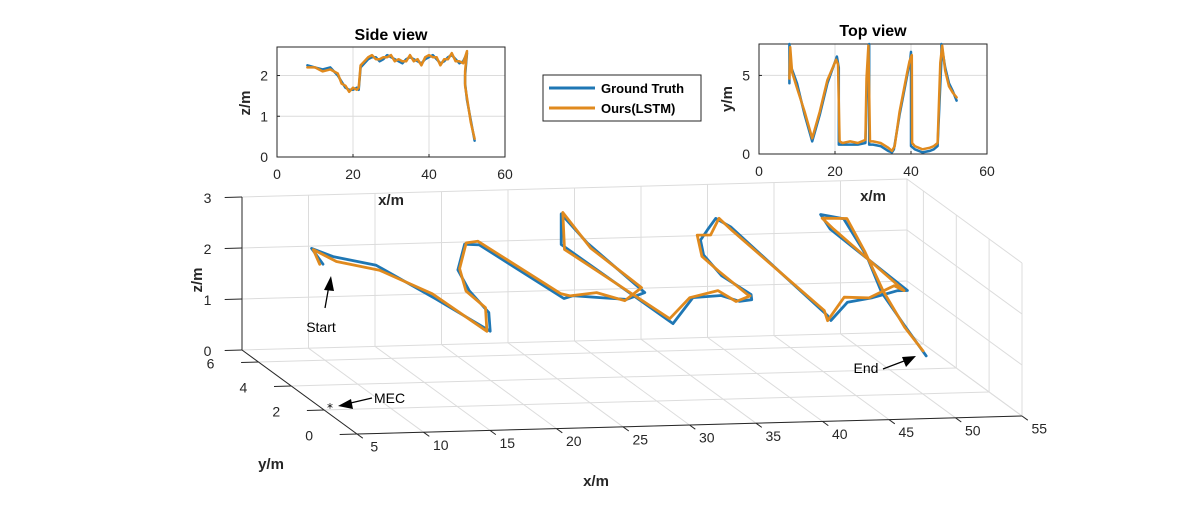 This screenshot has width=1183, height=520. I want to click on 3d-ytick-label: 4, so click(244, 387).